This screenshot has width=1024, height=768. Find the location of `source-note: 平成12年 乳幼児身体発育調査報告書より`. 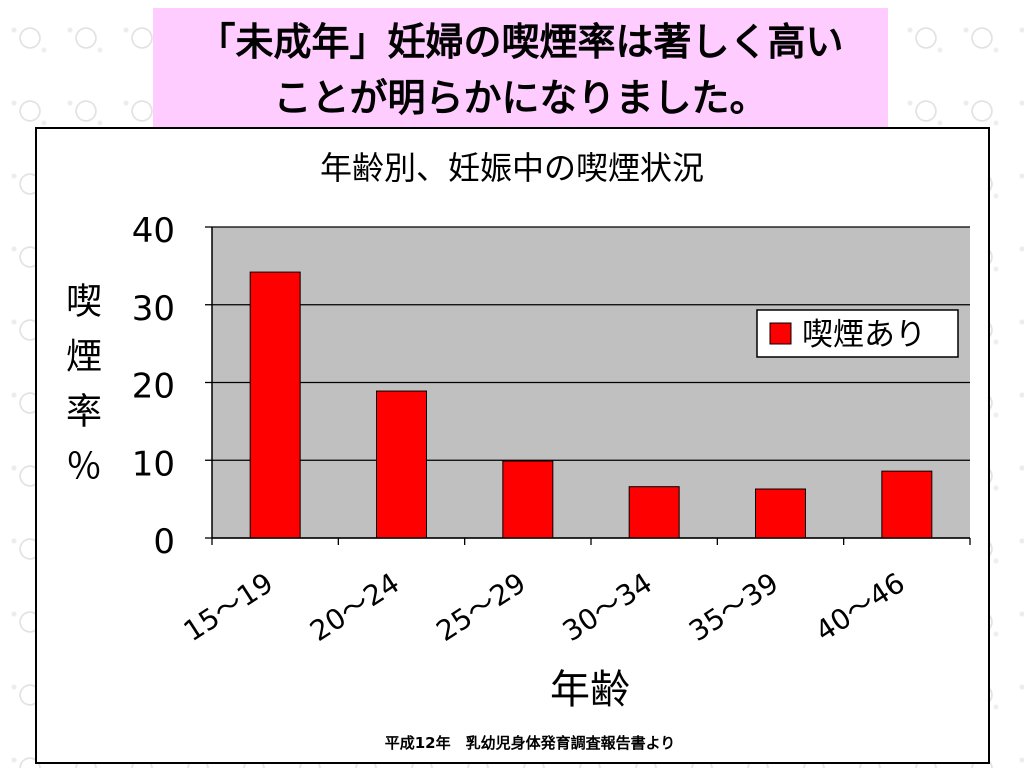

source-note: 平成12年 乳幼児身体発育調査報告書より is located at coordinates (530, 743).